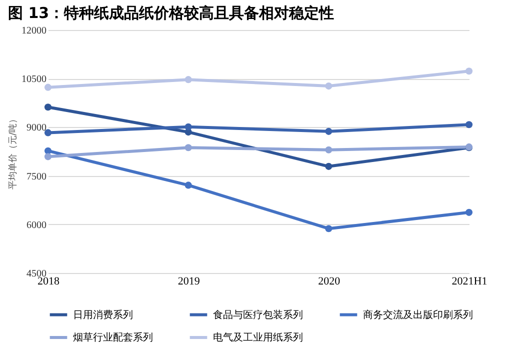 This screenshot has height=350, width=509. I want to click on chart-title: 图 13：特种纸成品纸价格较高且具备相对稳定性, so click(171, 13).